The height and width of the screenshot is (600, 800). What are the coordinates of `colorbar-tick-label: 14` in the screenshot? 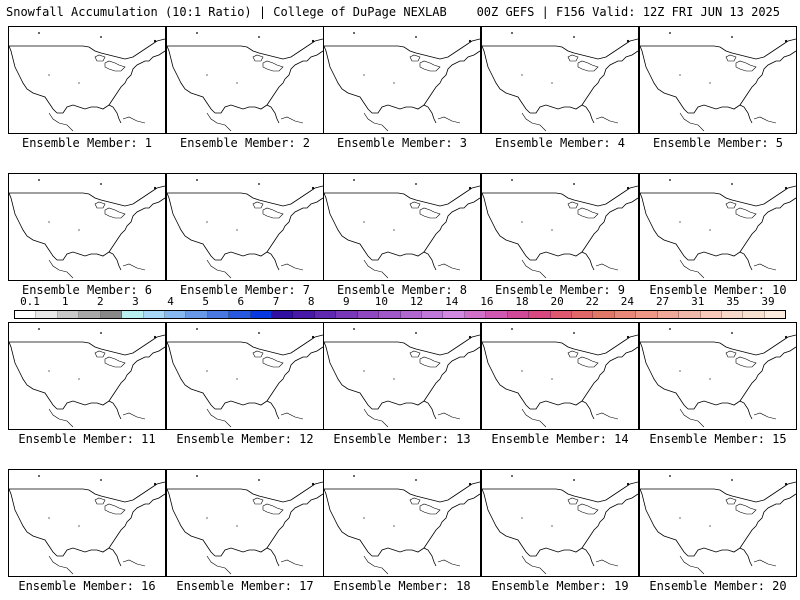 It's located at (452, 301).